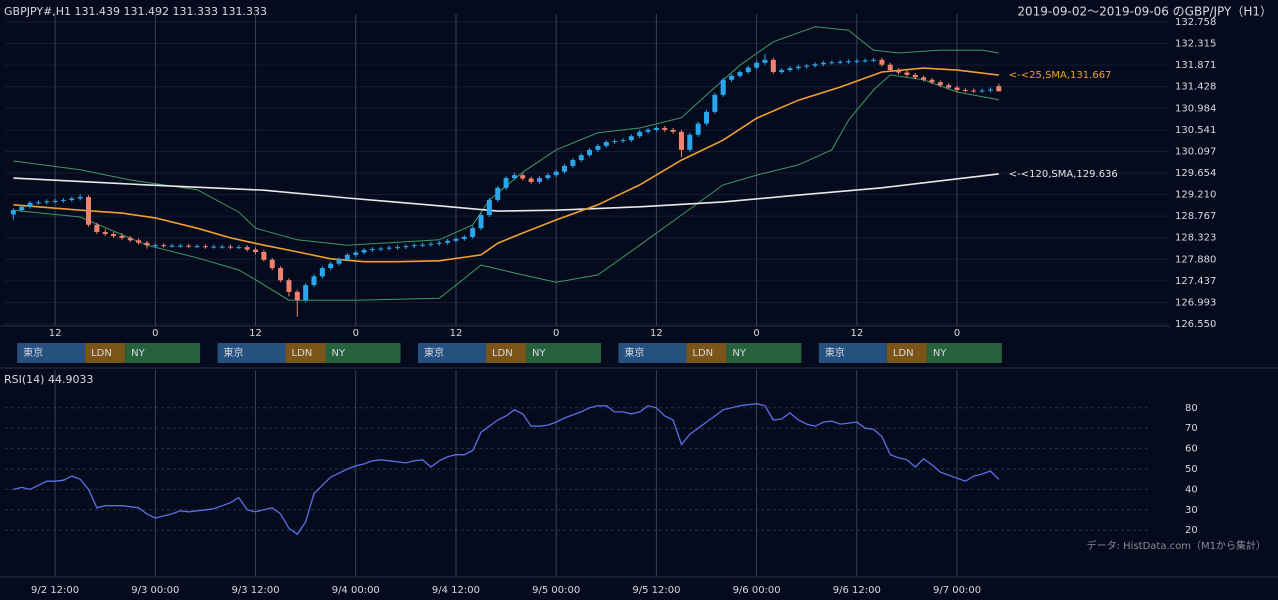  I want to click on y-tick-label: 80, so click(1191, 408).